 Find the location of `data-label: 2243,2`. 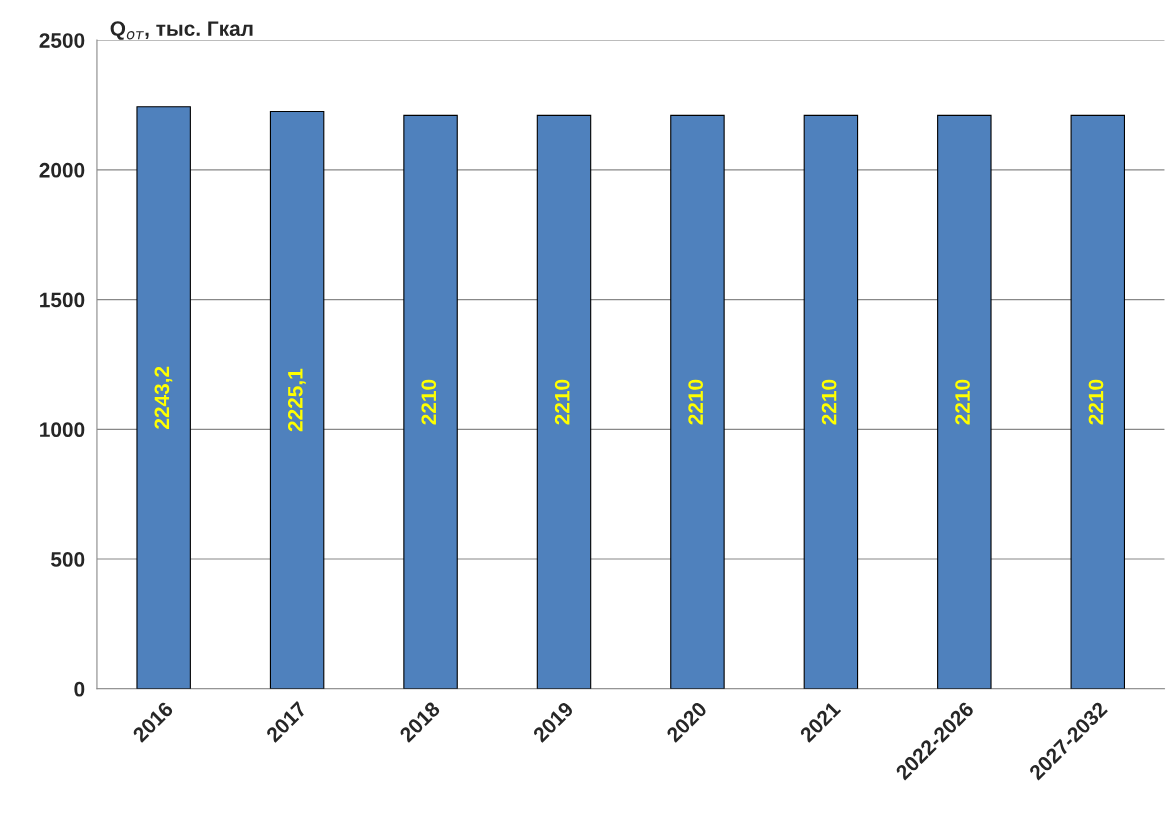

data-label: 2243,2 is located at coordinates (163, 397).